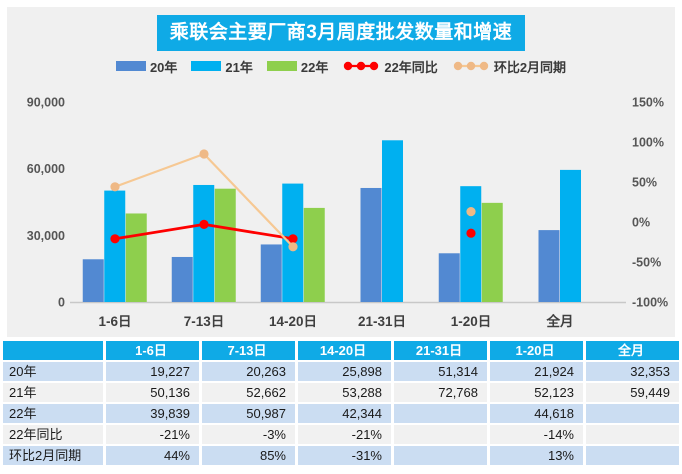 This screenshot has width=682, height=474. I want to click on right-axis-tick: 150%, so click(648, 103).